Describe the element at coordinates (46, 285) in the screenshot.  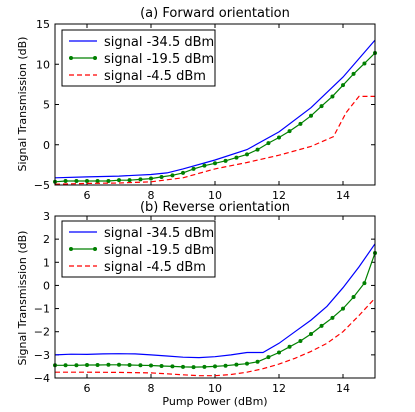
I see `ytick-label-b-0: 0` at that location.